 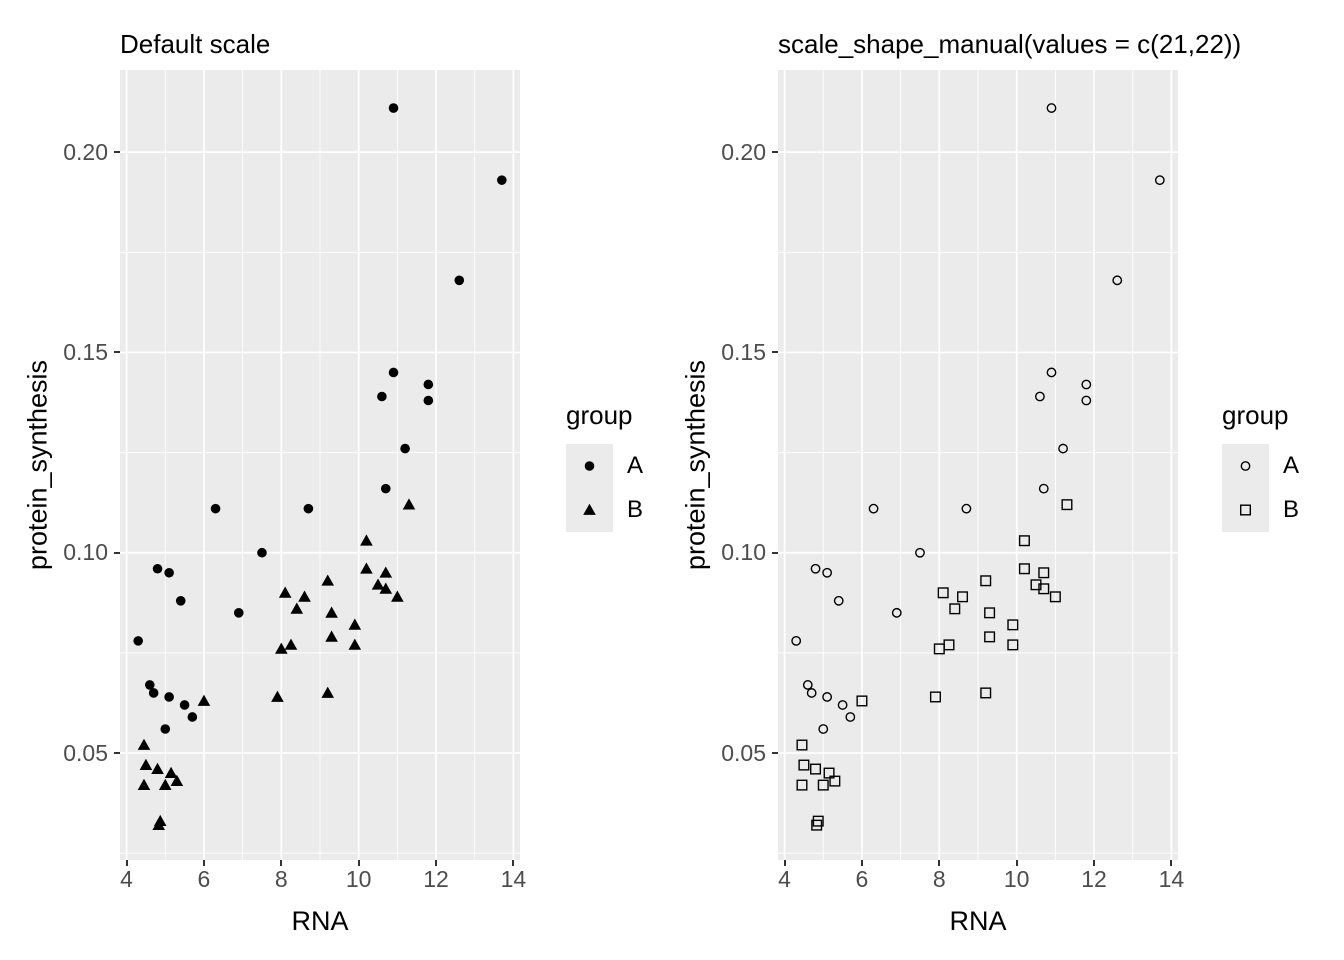 What do you see at coordinates (358, 879) in the screenshot?
I see `x-tick-label: 10` at bounding box center [358, 879].